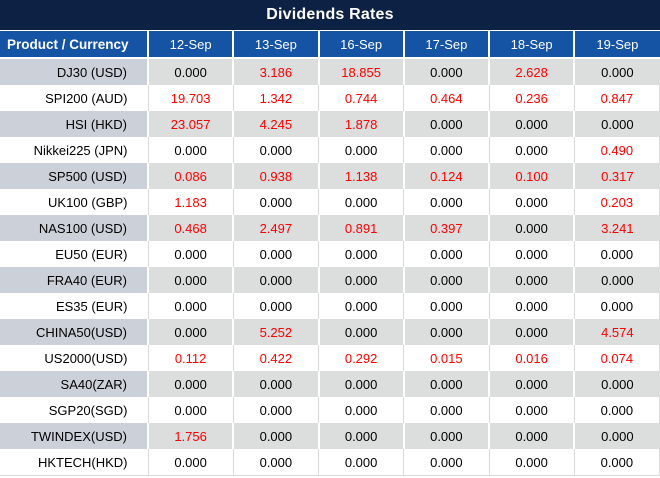 Image resolution: width=660 pixels, height=478 pixels. Describe the element at coordinates (74, 332) in the screenshot. I see `product-cell: CHINA50(USD)` at that location.